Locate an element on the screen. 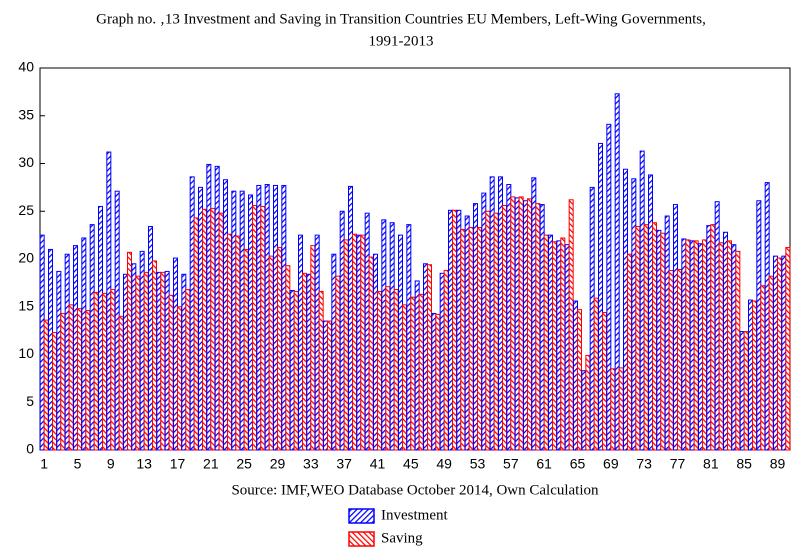 Image resolution: width=803 pixels, height=551 pixels. y-tick-label: 0 is located at coordinates (30, 449).